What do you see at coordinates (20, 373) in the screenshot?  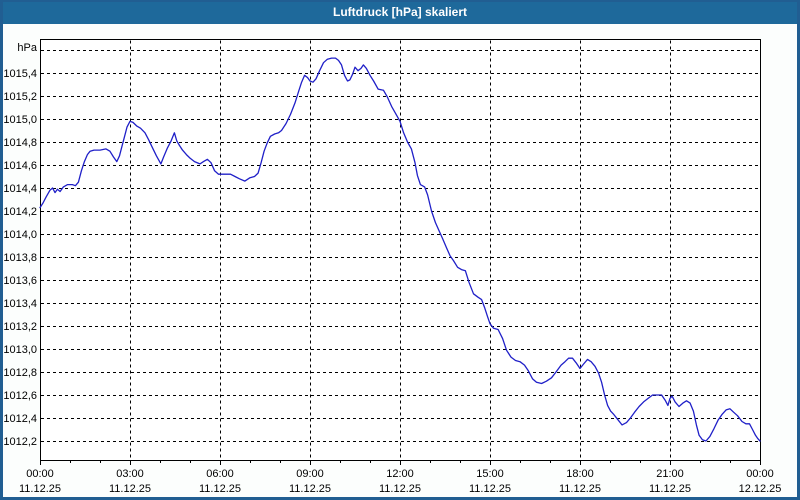 I see `svg-text: 1012,8` at bounding box center [20, 373].